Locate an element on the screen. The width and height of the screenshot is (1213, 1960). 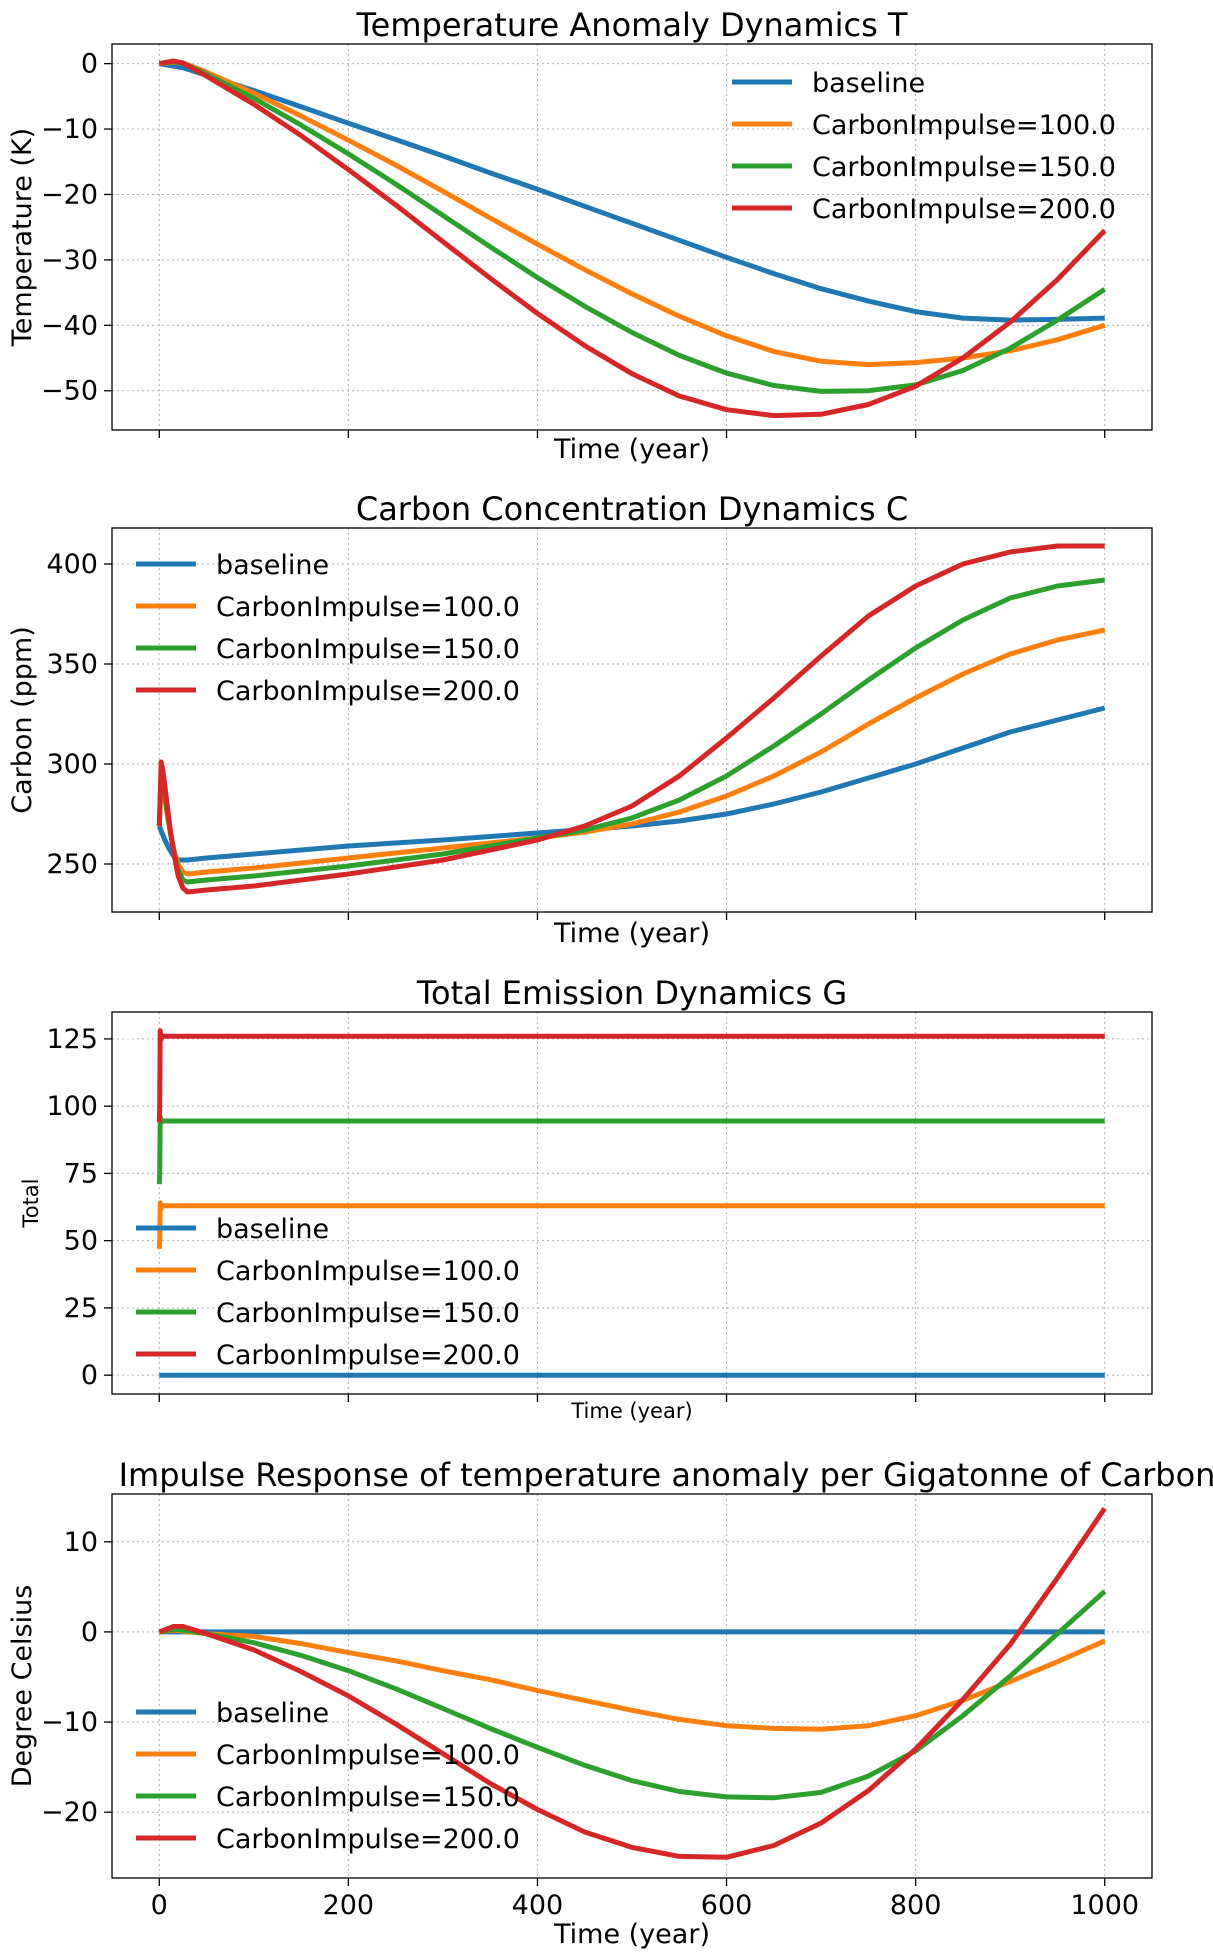
y-axis-label: Temperature (K) is located at coordinates (22, 237).